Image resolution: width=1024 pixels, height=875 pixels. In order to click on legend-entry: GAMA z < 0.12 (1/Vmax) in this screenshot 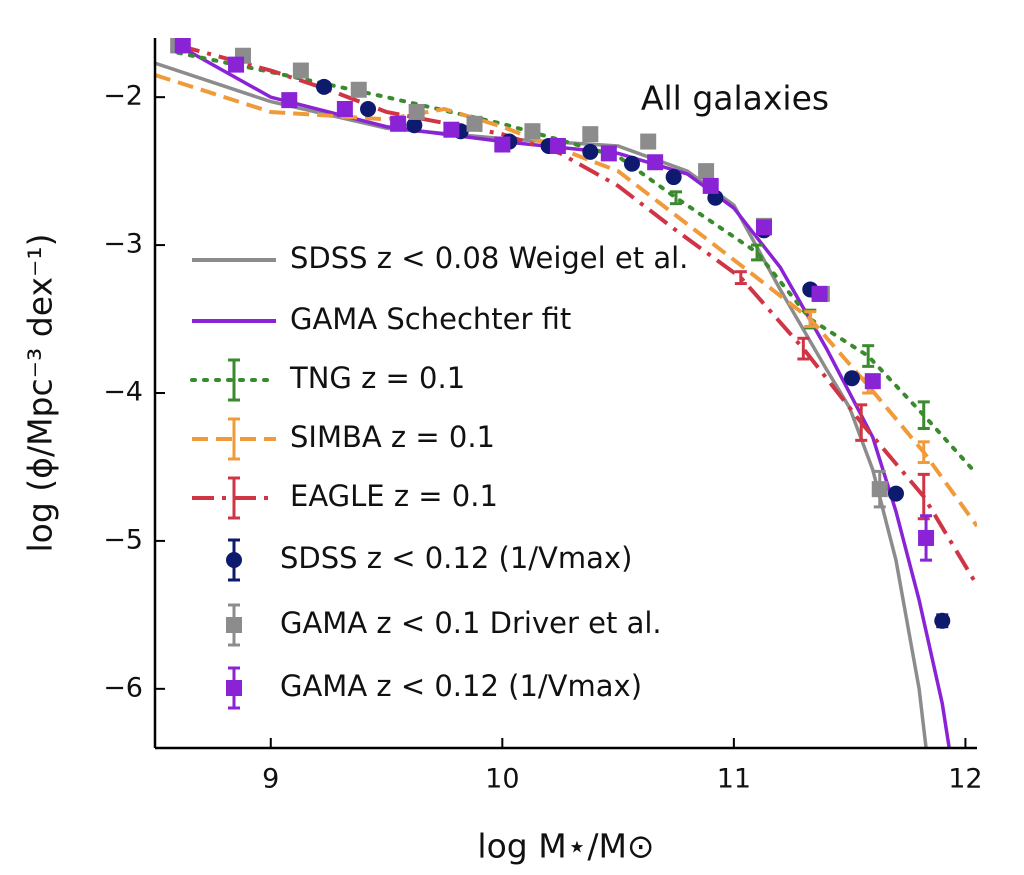, I will do `click(434, 688)`.